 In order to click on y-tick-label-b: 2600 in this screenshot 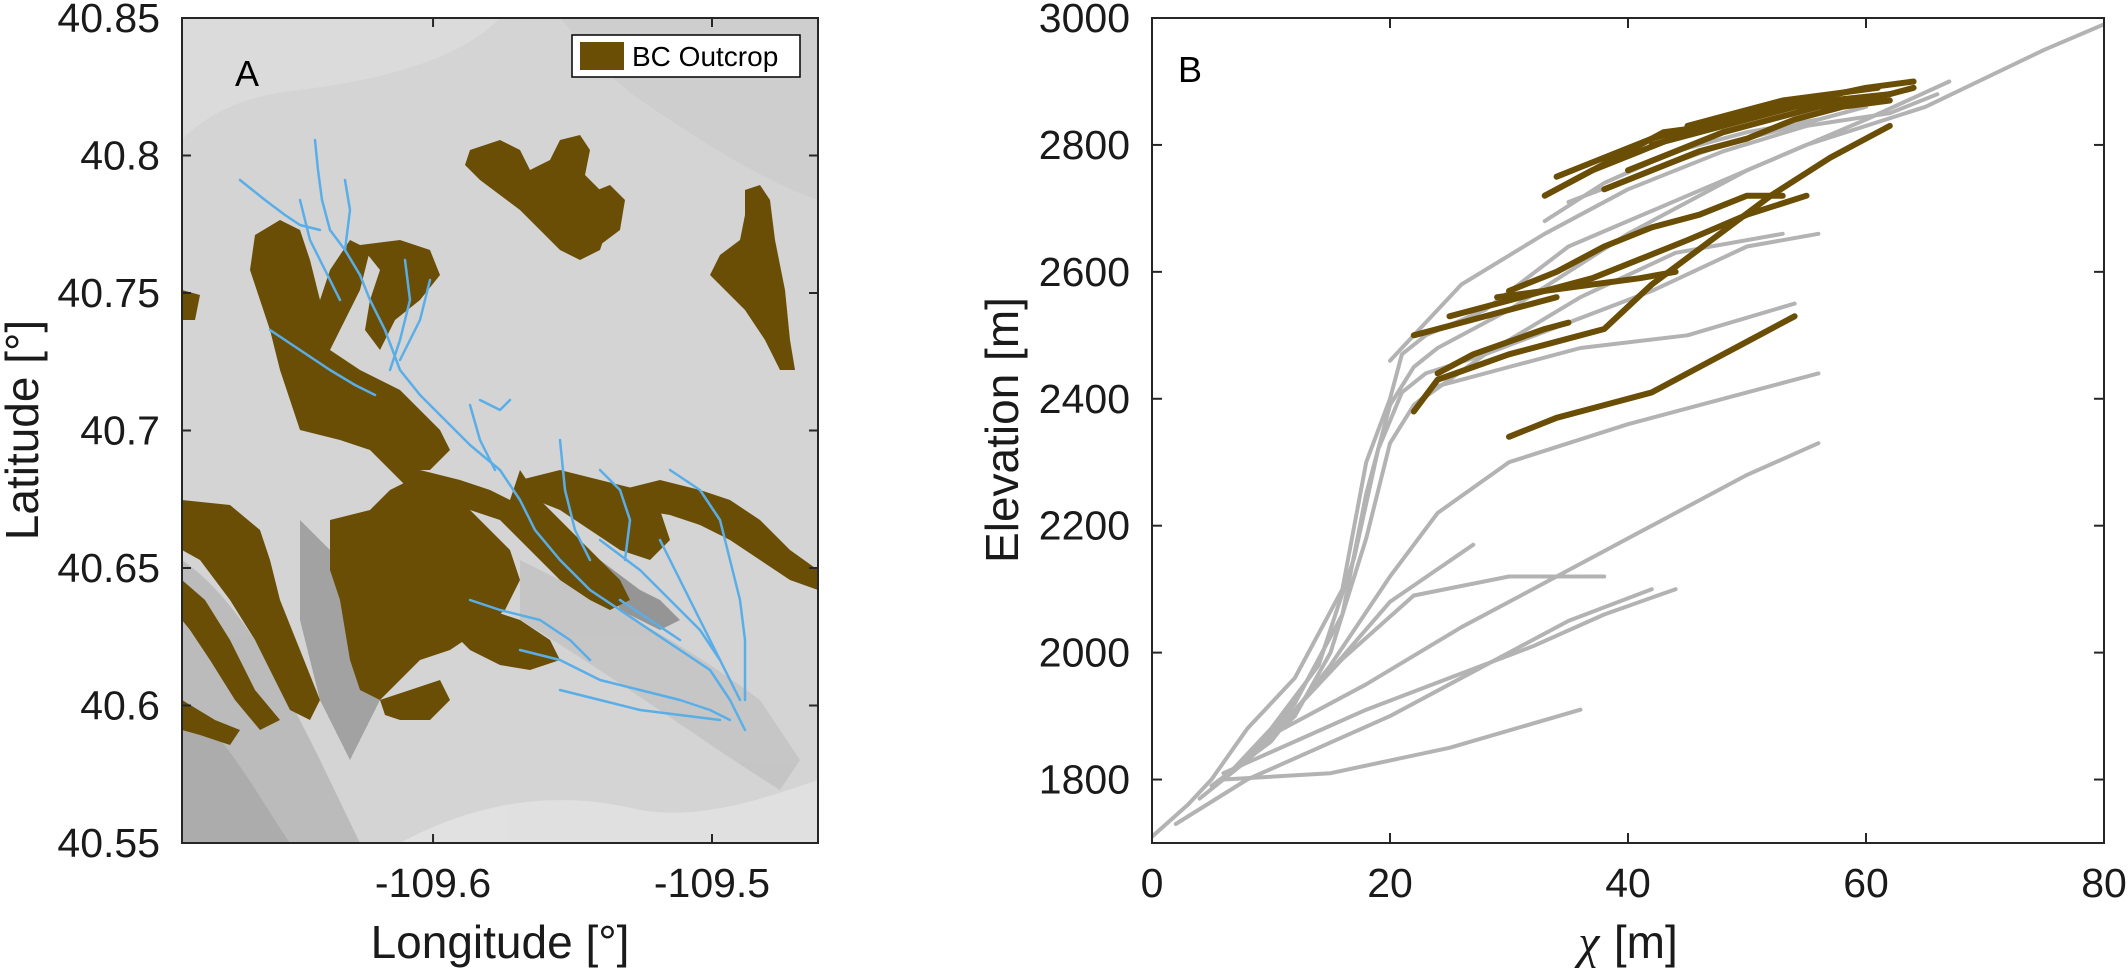, I will do `click(1084, 272)`.